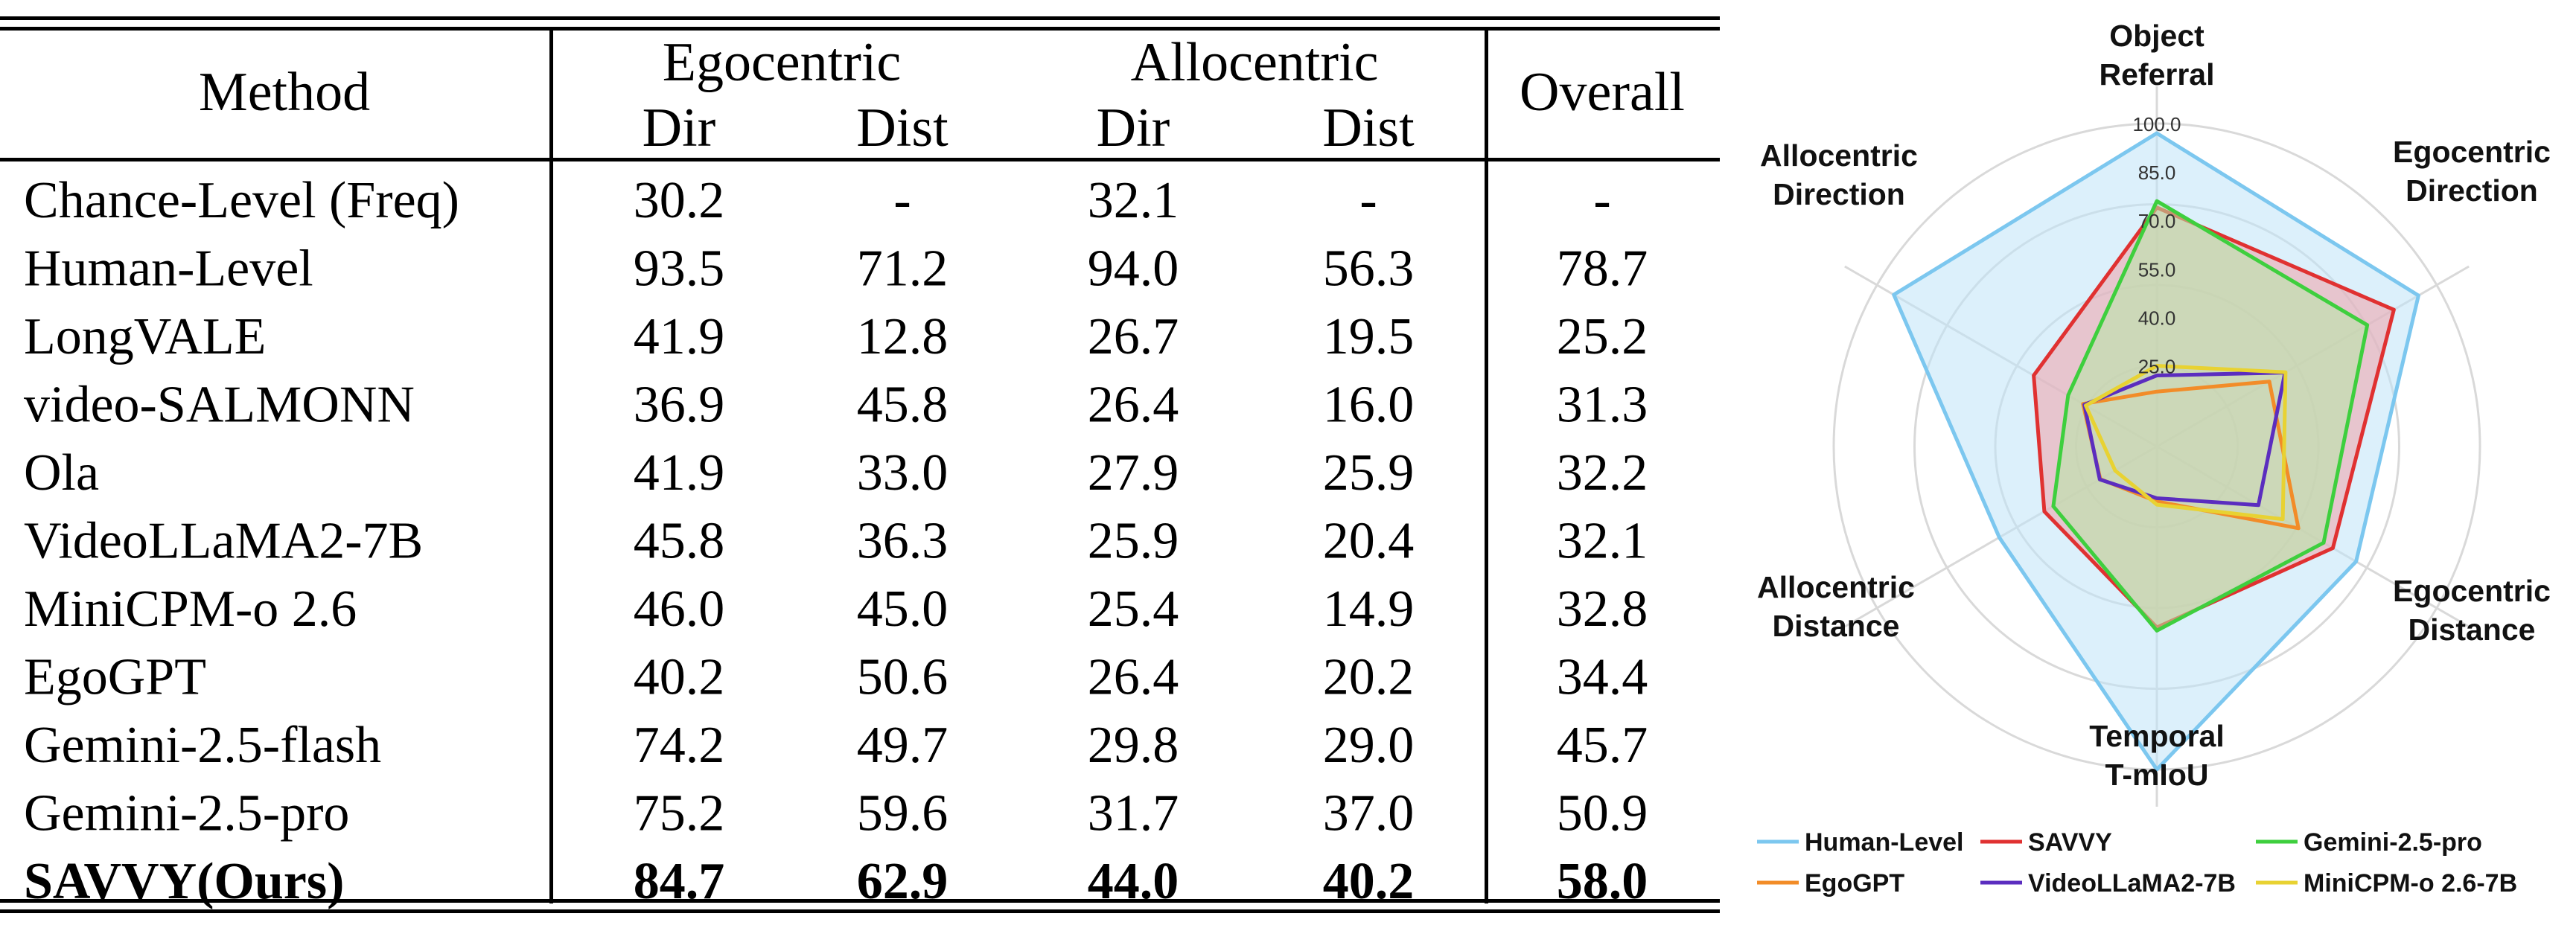  Describe the element at coordinates (860, 18) in the screenshot. I see `table-top-rule` at that location.